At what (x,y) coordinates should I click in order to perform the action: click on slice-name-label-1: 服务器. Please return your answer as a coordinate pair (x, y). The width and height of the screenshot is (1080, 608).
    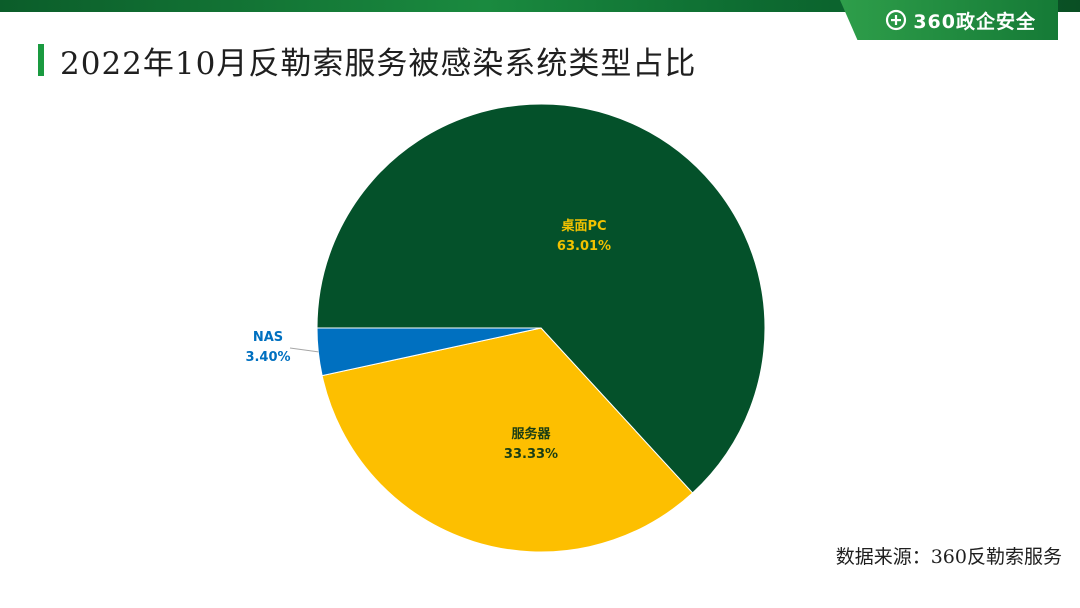
    Looking at the image, I should click on (531, 434).